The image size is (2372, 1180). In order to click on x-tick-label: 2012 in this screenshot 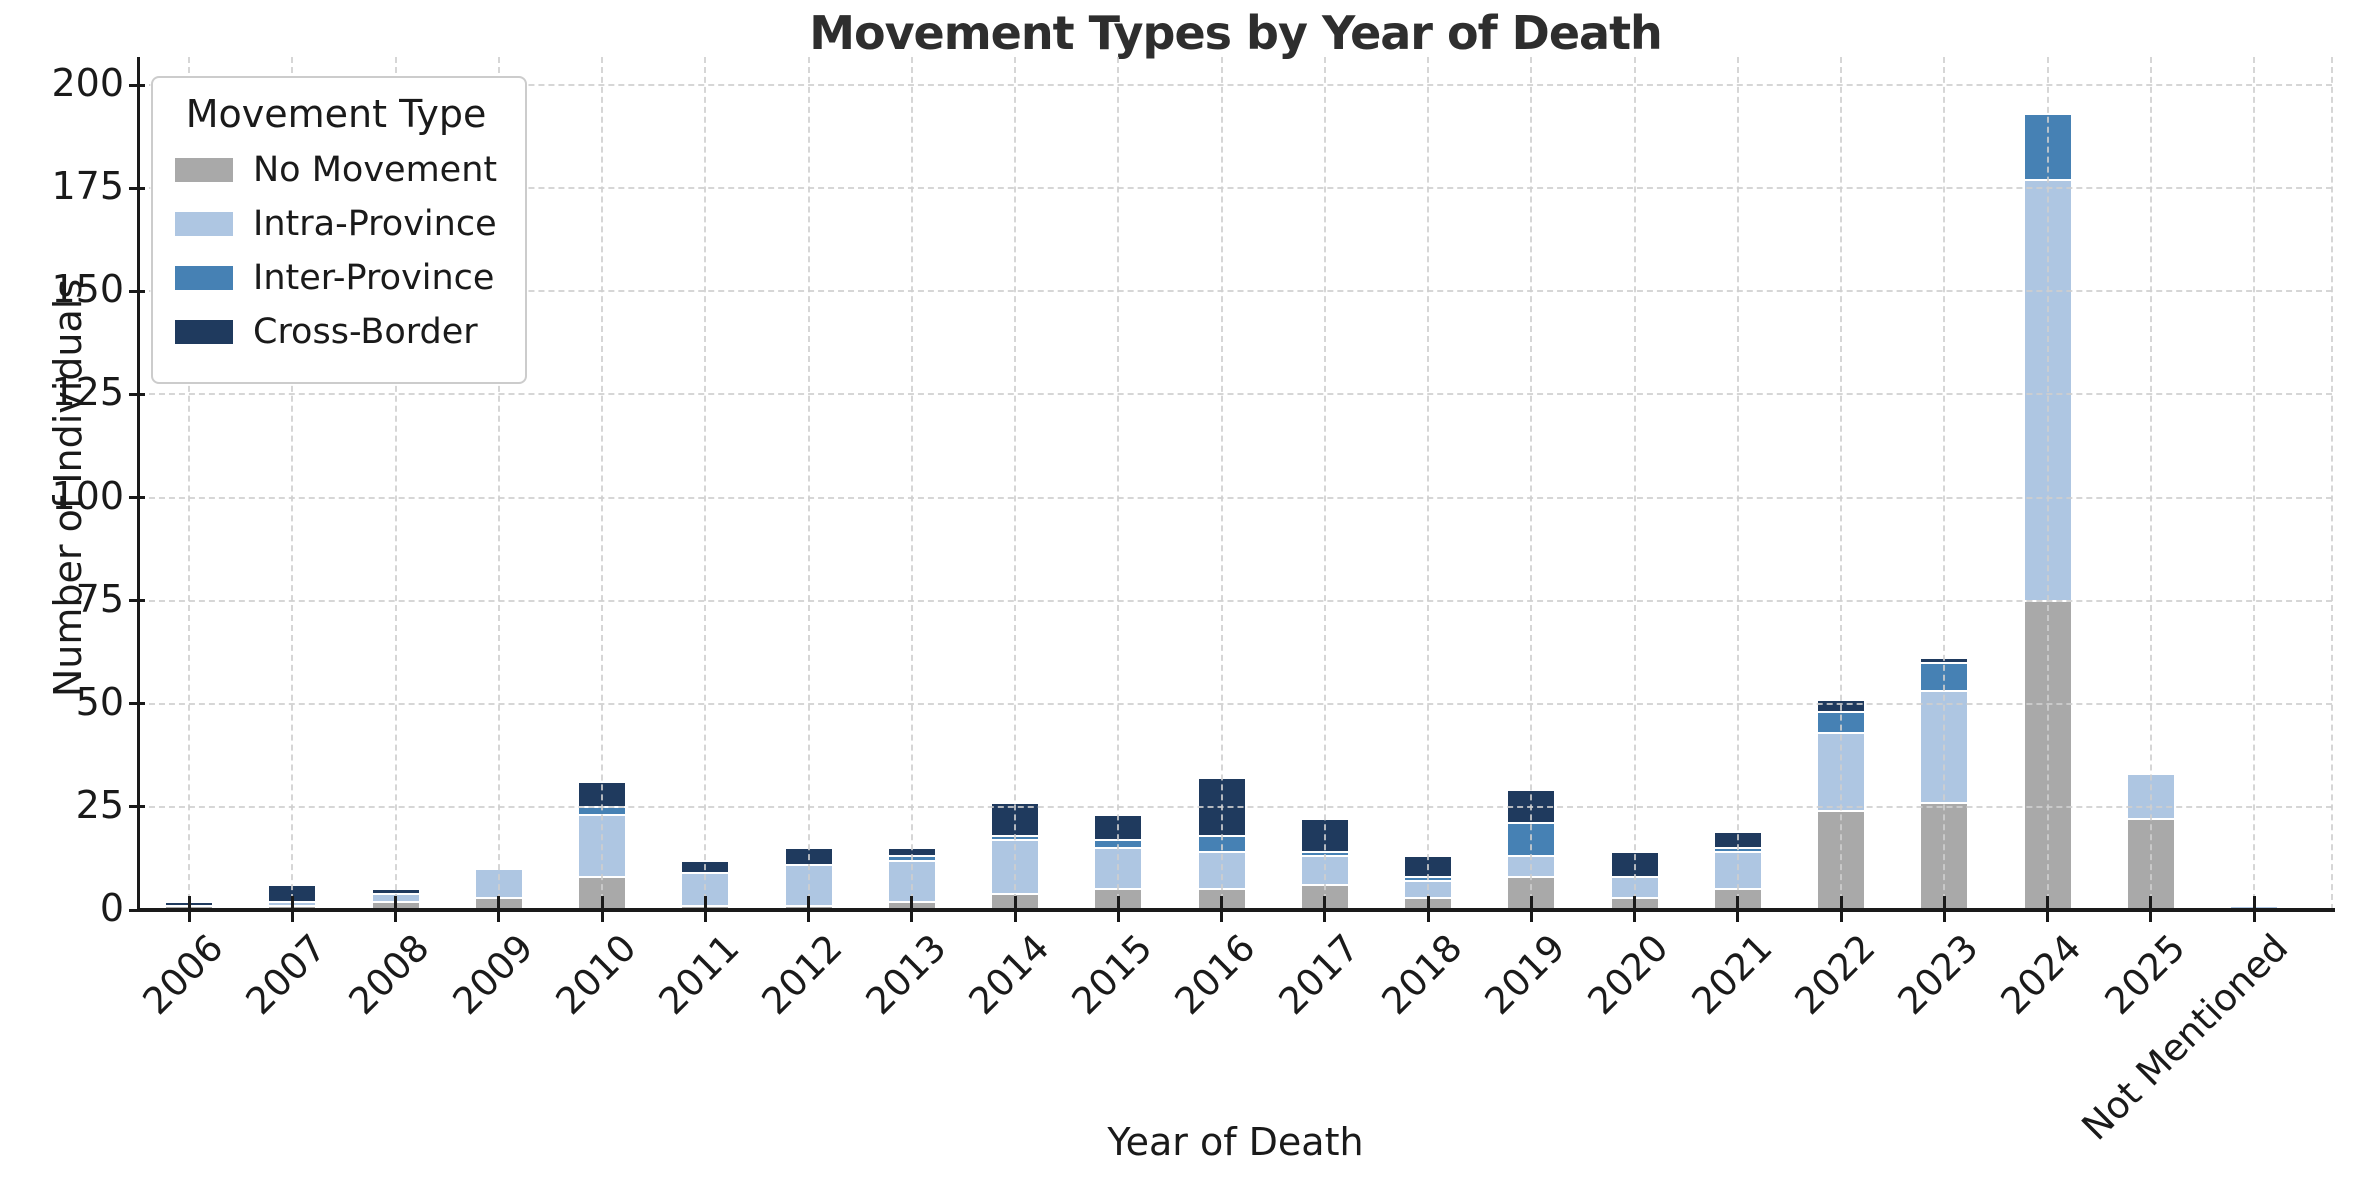, I will do `click(802, 974)`.